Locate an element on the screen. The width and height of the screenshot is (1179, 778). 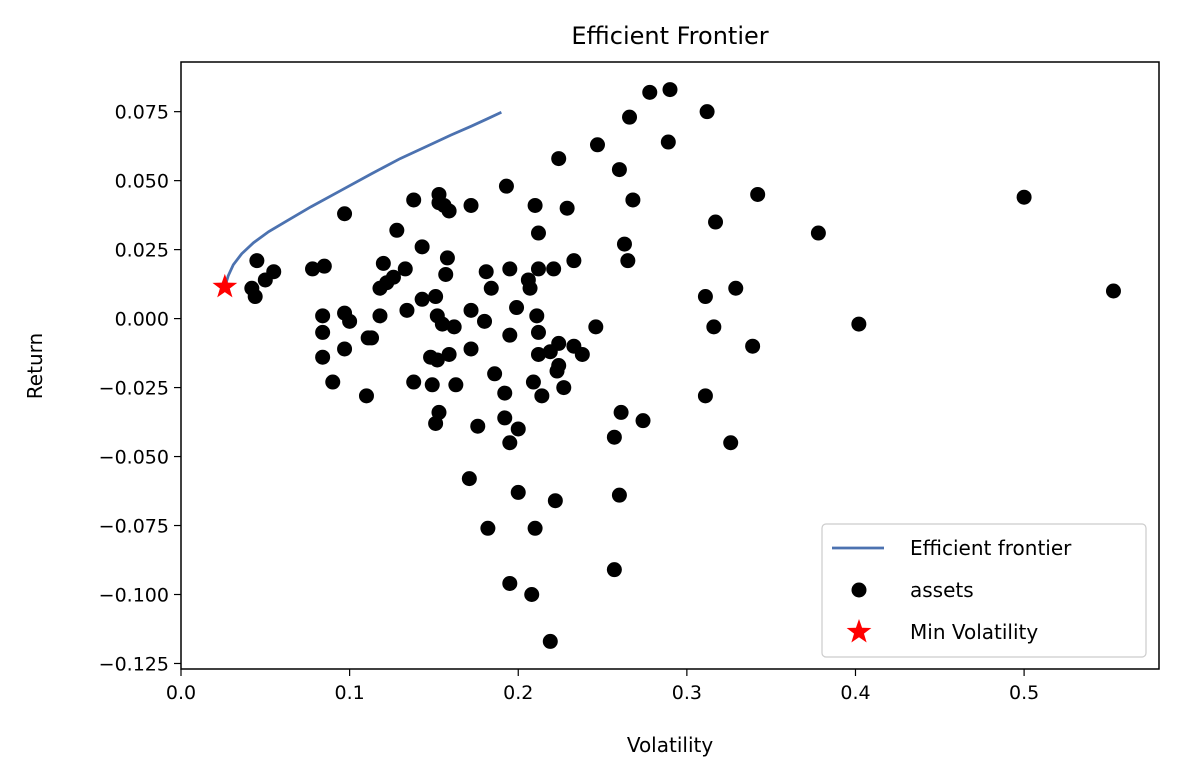
x-tick-label-3: 0.3 is located at coordinates (687, 693).